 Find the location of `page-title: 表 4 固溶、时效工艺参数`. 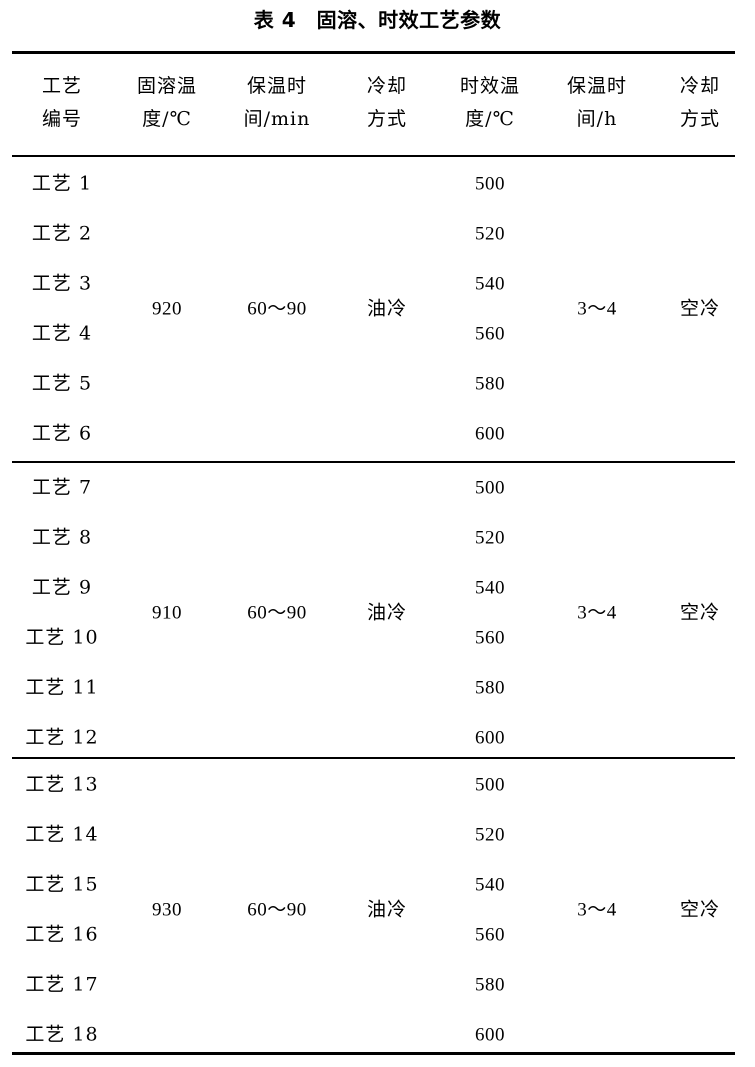

page-title: 表 4 固溶、时效工艺参数 is located at coordinates (377, 20).